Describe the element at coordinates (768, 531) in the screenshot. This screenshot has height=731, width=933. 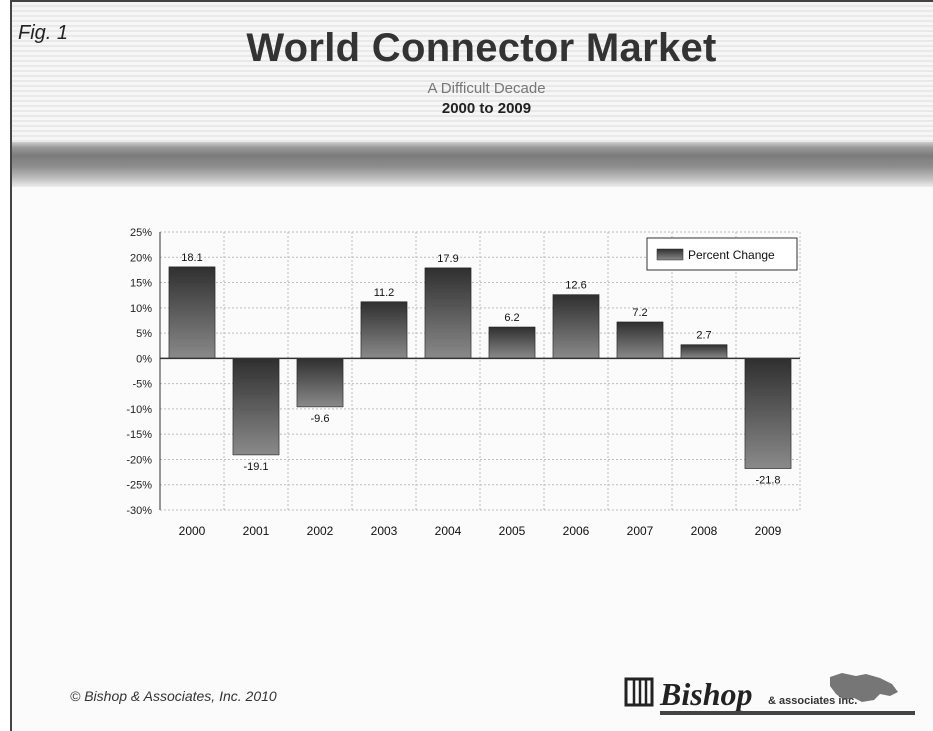
I see `x-tick-label: 2009` at that location.